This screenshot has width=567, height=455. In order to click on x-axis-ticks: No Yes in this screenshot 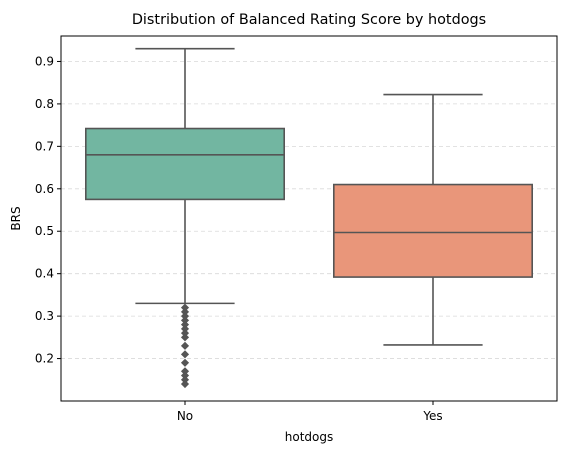, I will do `click(310, 412)`.